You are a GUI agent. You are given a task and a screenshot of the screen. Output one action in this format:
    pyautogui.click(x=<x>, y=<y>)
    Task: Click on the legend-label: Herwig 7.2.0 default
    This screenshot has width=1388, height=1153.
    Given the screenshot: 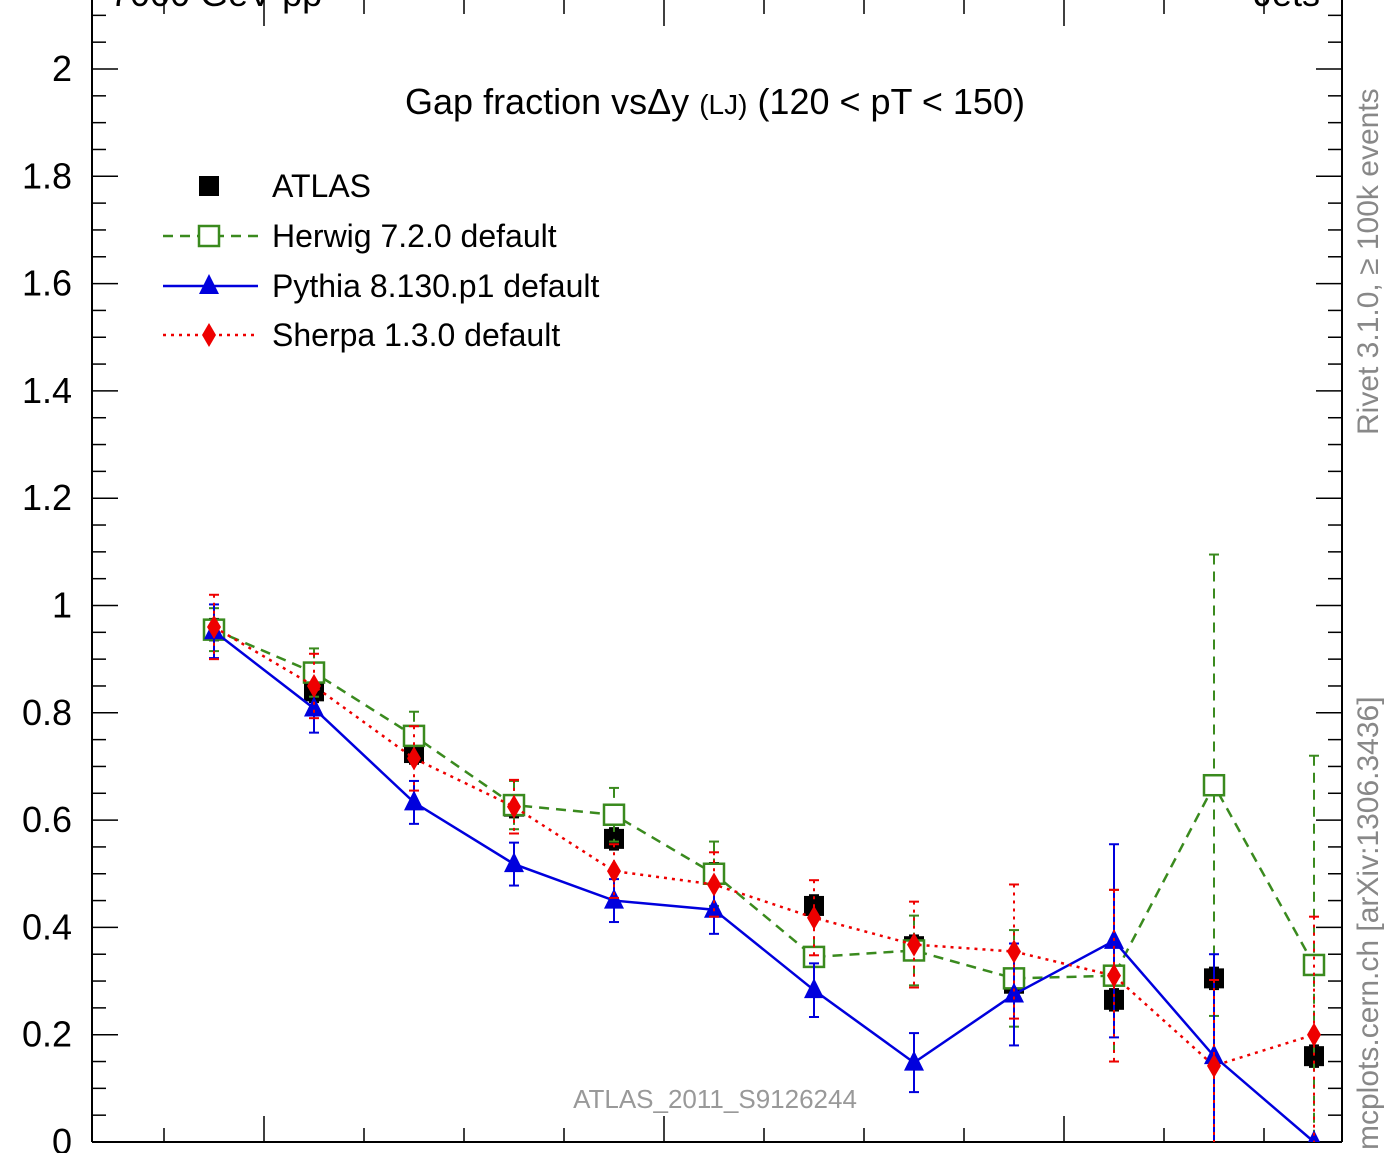 What is the action you would take?
    pyautogui.click(x=414, y=236)
    